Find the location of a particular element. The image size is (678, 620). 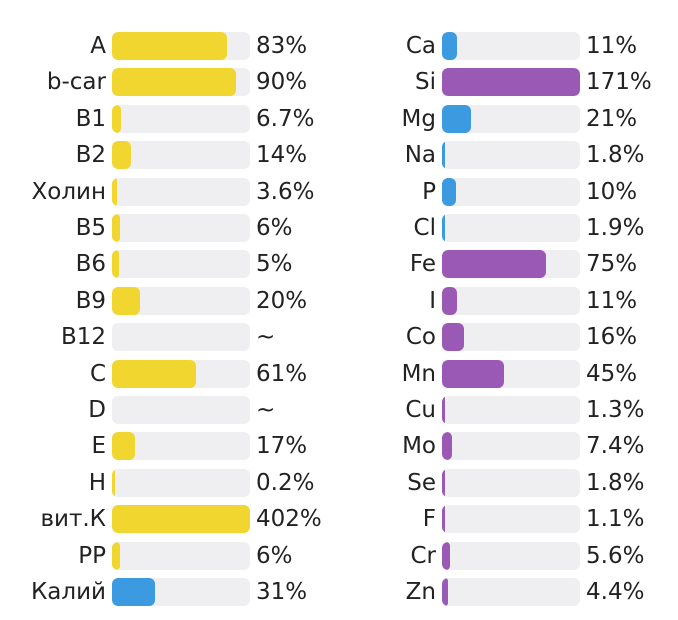

bar-value: 1.9% is located at coordinates (615, 228).